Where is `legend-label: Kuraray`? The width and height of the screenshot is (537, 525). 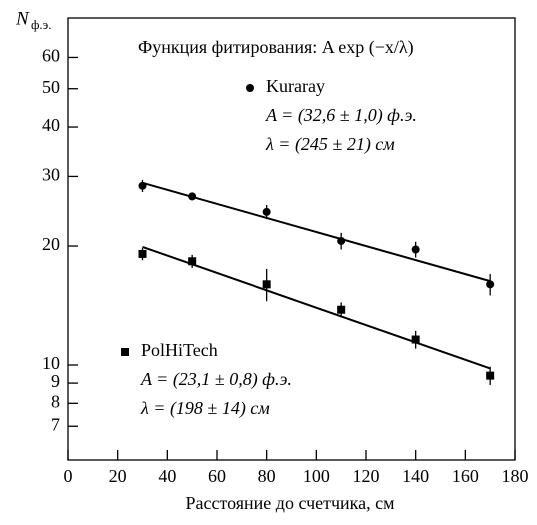 legend-label: Kuraray is located at coordinates (295, 86).